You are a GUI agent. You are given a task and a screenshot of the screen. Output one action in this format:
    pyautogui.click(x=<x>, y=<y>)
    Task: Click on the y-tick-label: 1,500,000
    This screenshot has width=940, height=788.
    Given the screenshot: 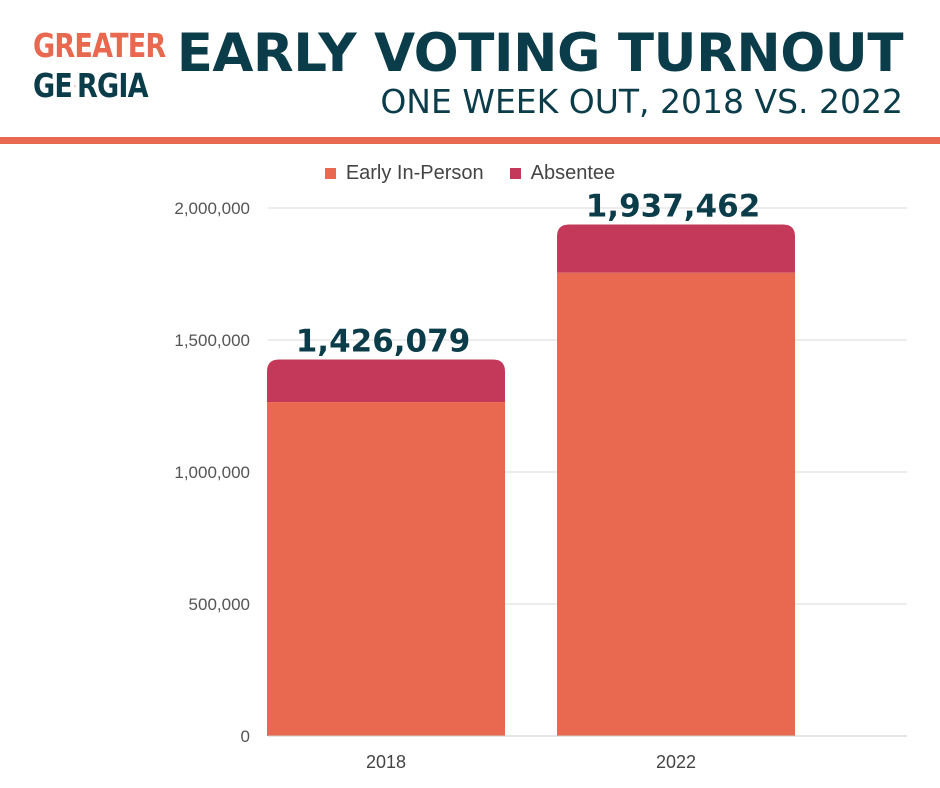 What is the action you would take?
    pyautogui.click(x=212, y=340)
    